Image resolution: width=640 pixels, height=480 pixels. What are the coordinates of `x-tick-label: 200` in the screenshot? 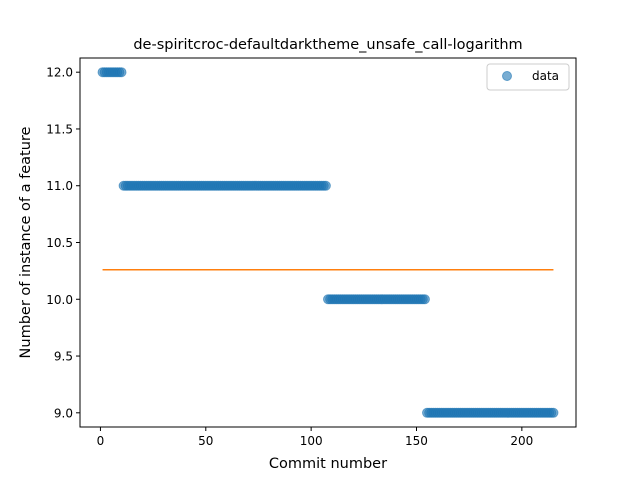 It's located at (521, 441).